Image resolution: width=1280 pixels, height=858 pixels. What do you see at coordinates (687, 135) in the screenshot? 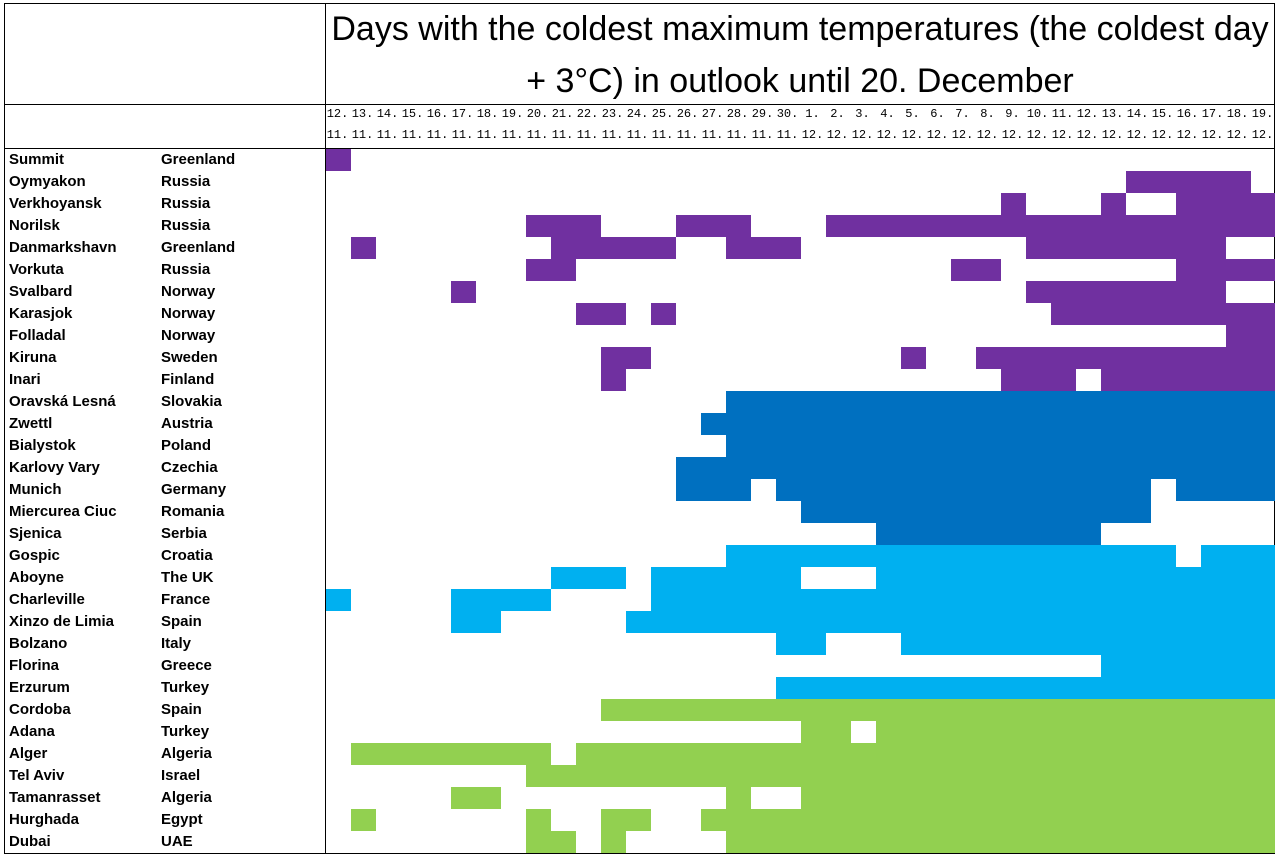
I see `date-month-label: 11.` at bounding box center [687, 135].